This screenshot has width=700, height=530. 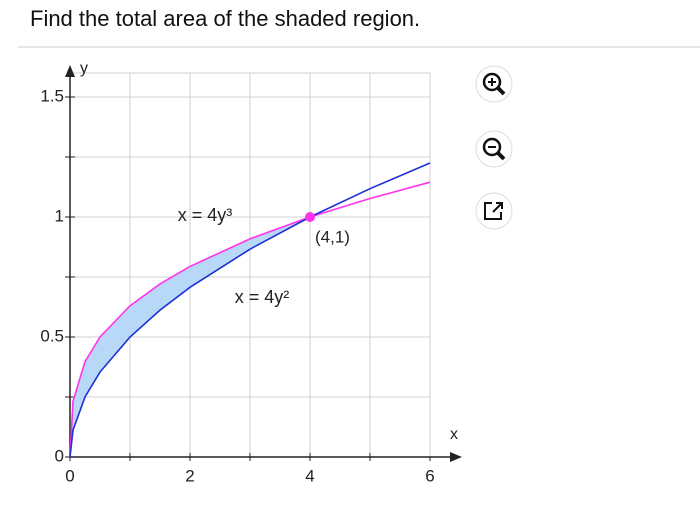 What do you see at coordinates (494, 149) in the screenshot?
I see `zoom-out` at bounding box center [494, 149].